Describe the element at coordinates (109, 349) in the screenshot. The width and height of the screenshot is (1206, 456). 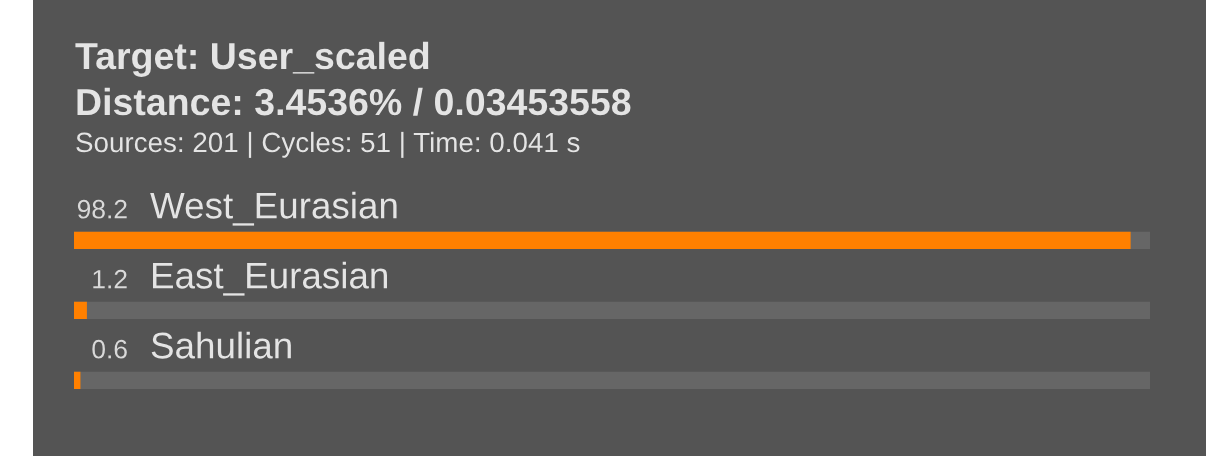
I see `data-label: 0.6` at that location.